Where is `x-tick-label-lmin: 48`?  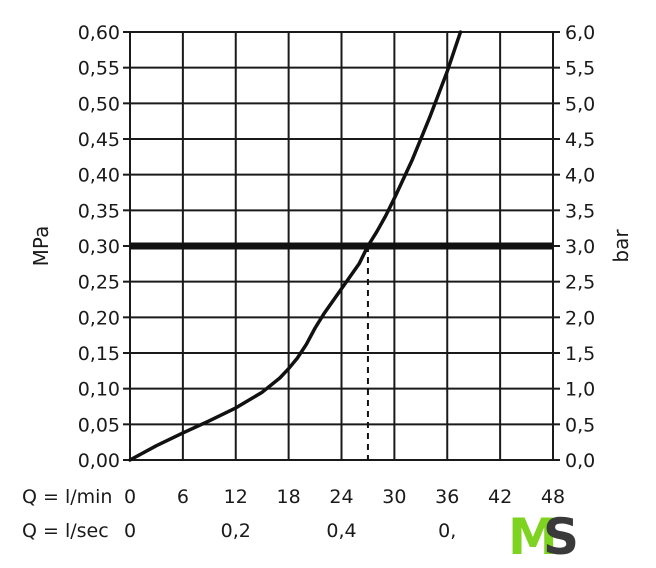
x-tick-label-lmin: 48 is located at coordinates (553, 497).